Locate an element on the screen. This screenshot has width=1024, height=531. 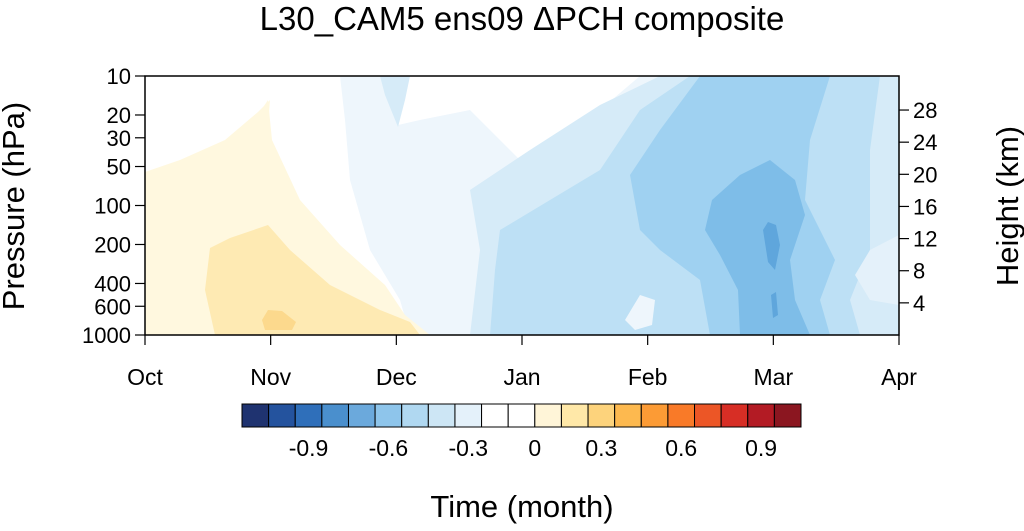
neutral-patch-feb is located at coordinates (640, 312).